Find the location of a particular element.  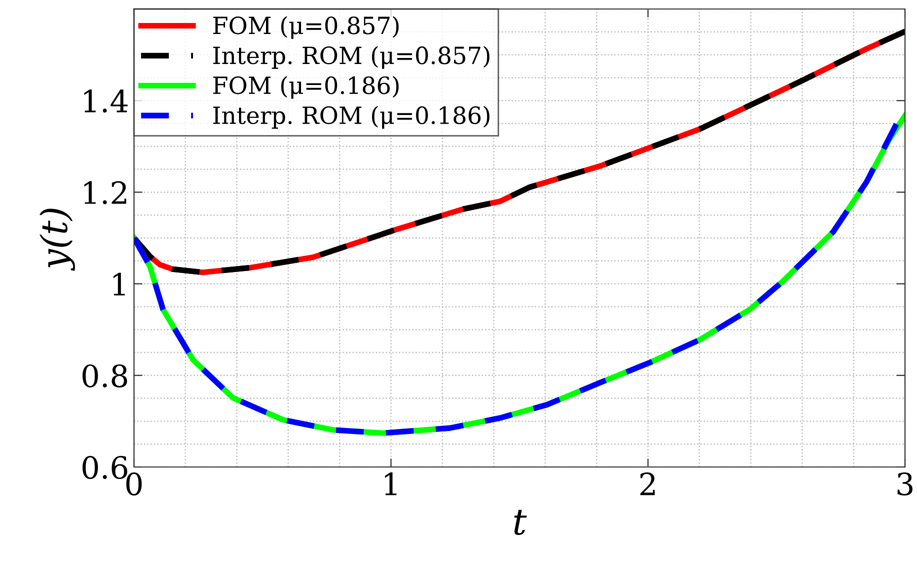

x-tick-label: 1 is located at coordinates (390, 484).